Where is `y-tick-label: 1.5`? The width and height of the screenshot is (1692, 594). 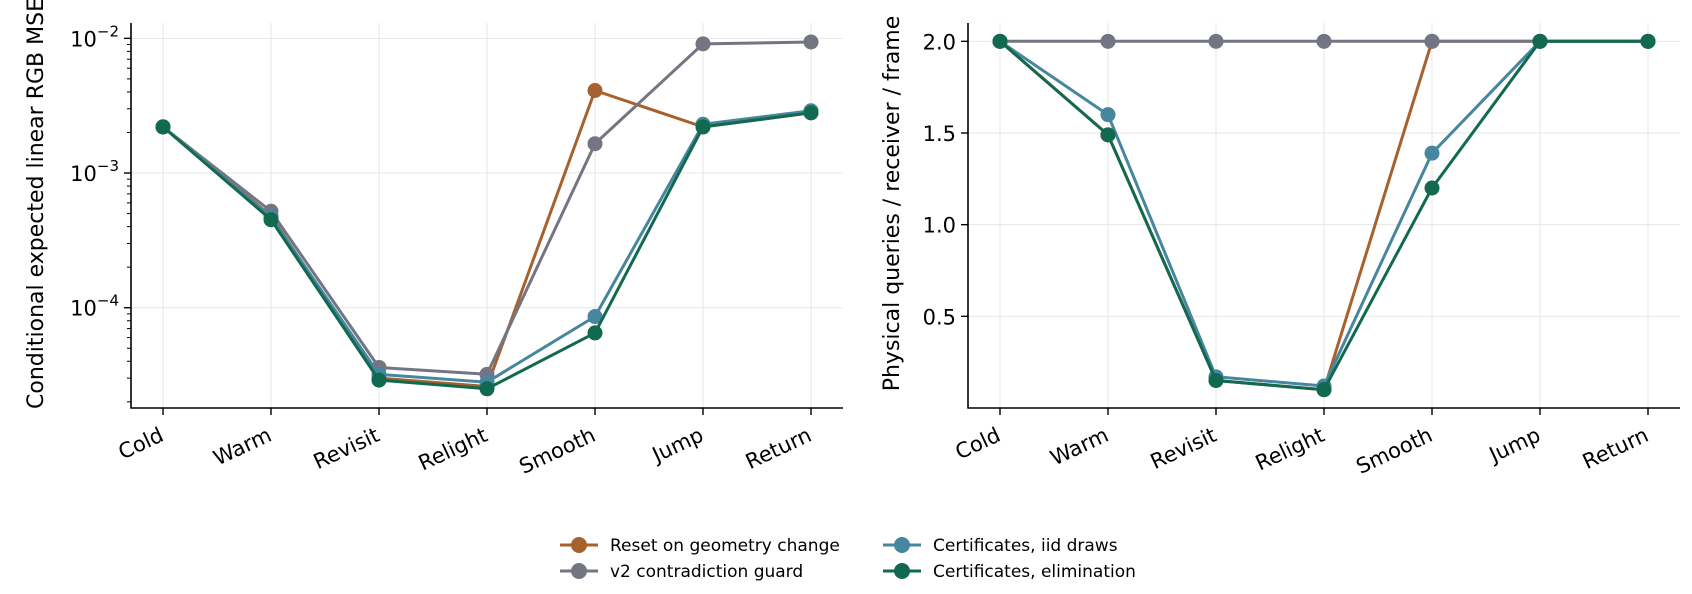 y-tick-label: 1.5 is located at coordinates (939, 134).